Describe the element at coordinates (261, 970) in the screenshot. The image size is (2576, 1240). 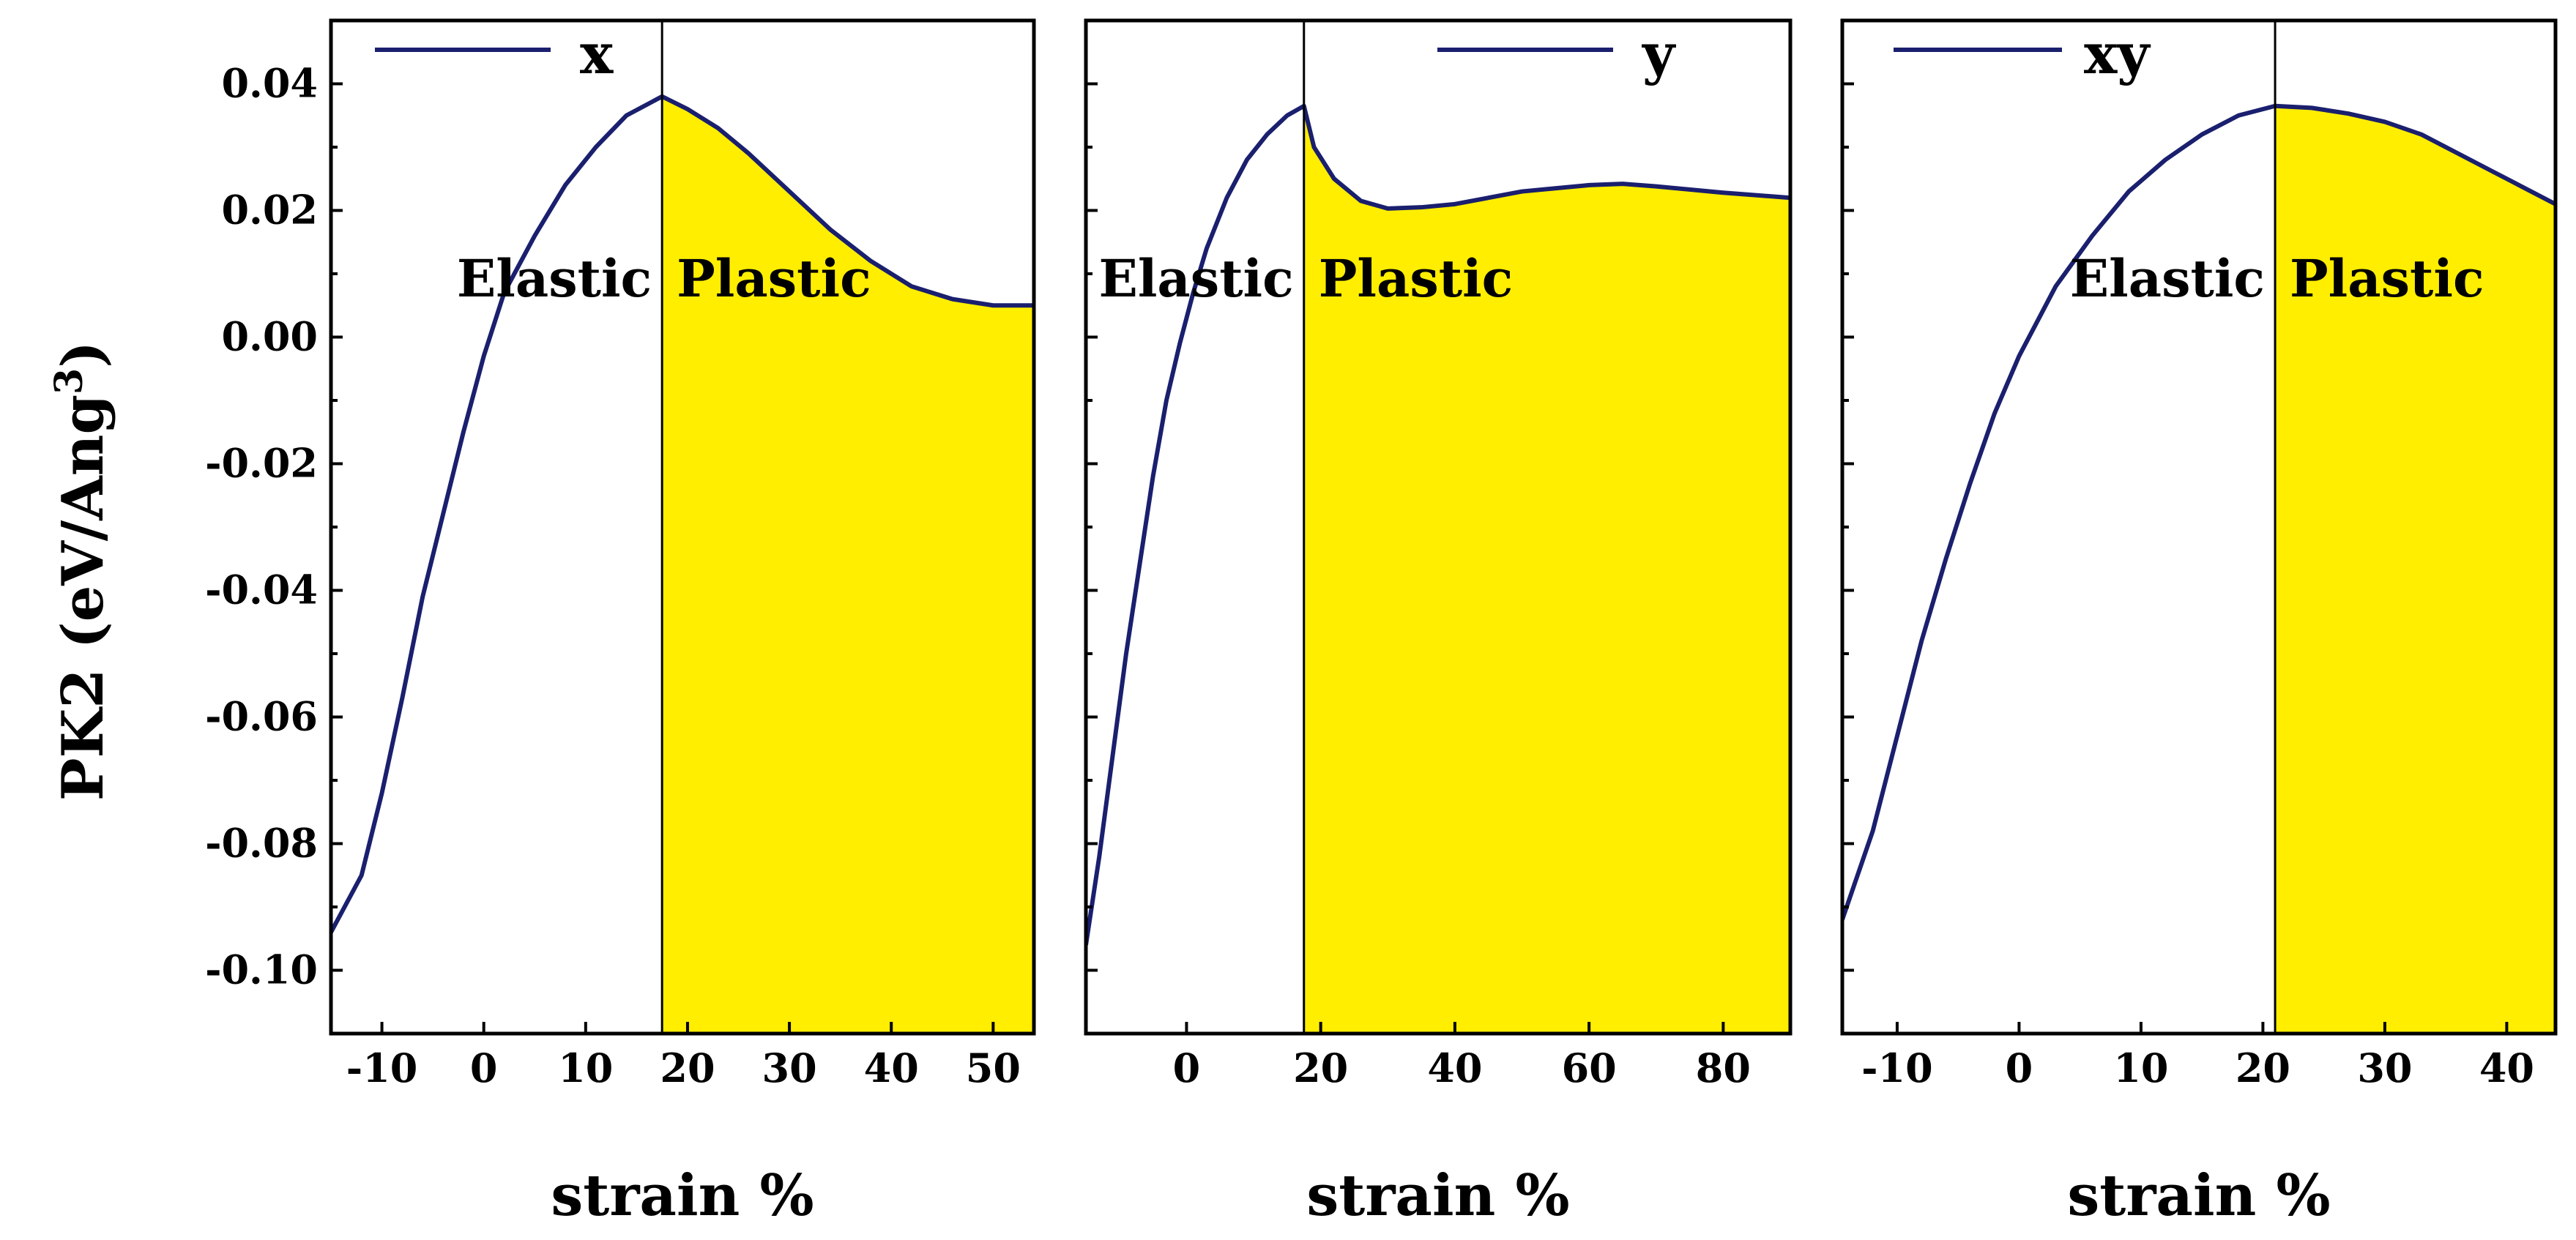
I see `y-tick-label: -0.10` at that location.